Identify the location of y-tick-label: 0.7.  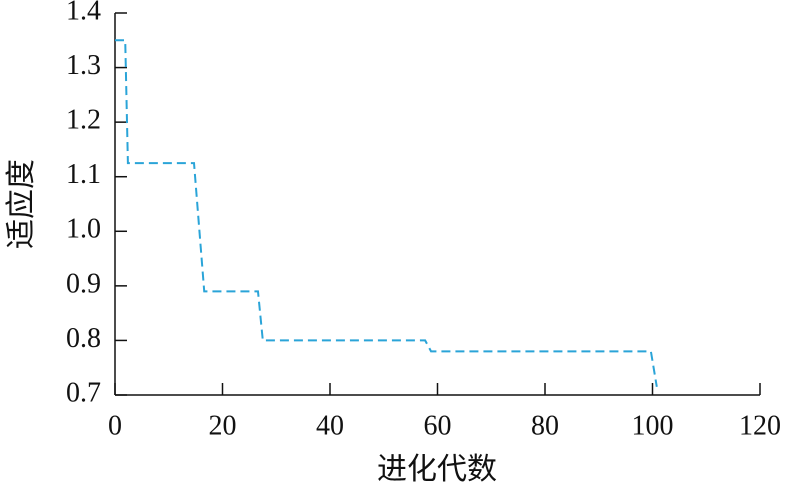
(83, 392).